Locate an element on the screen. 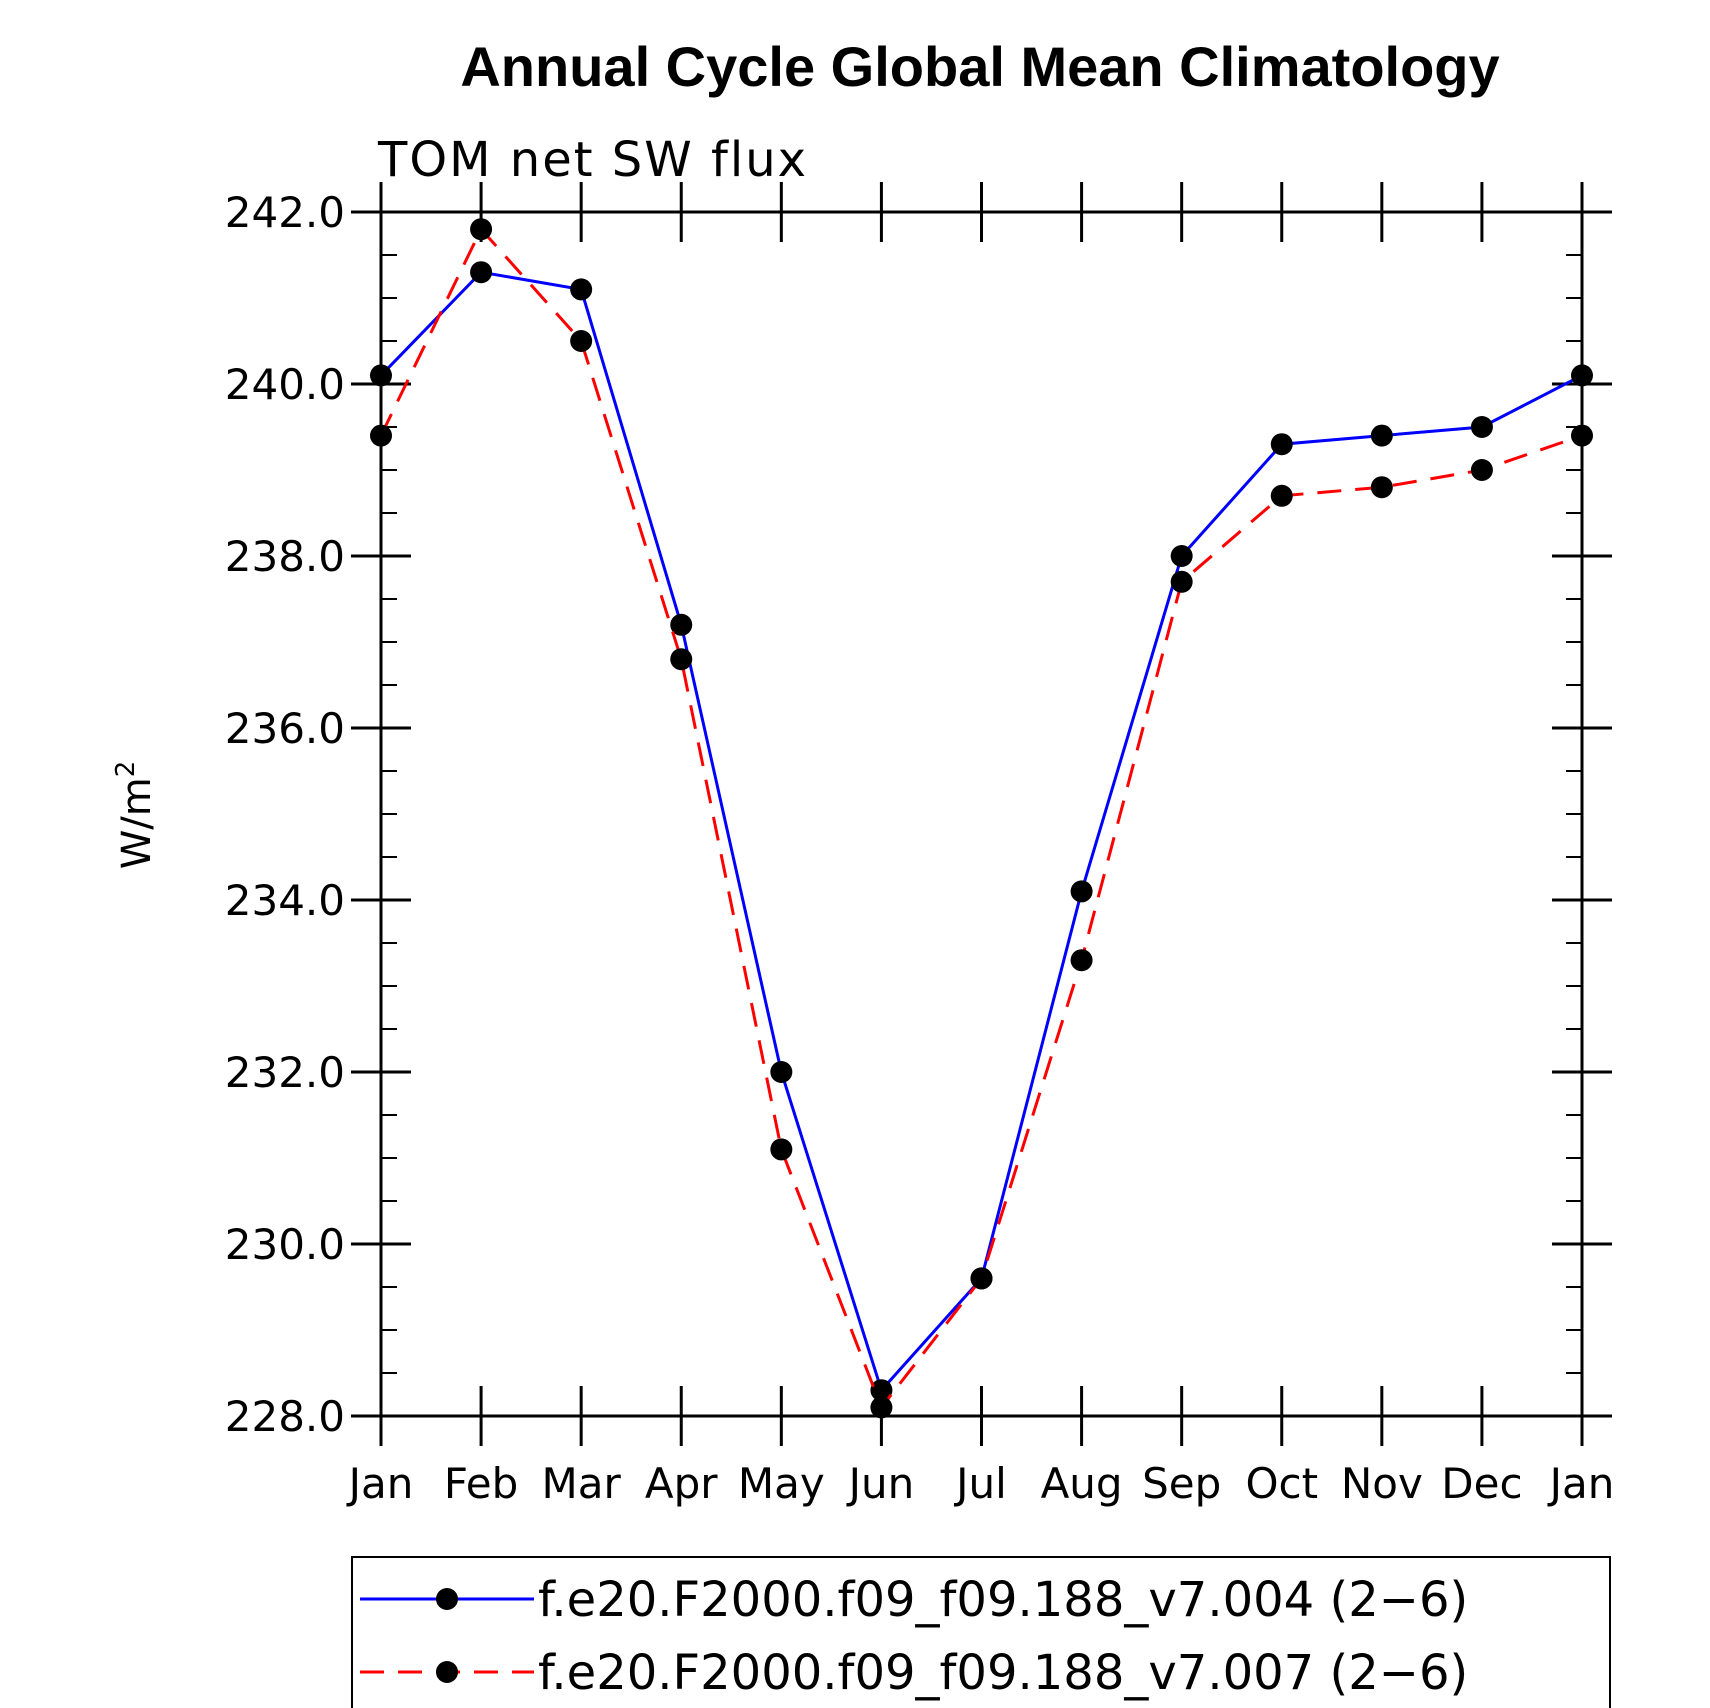  y-tick-label: 234.0 is located at coordinates (285, 900).